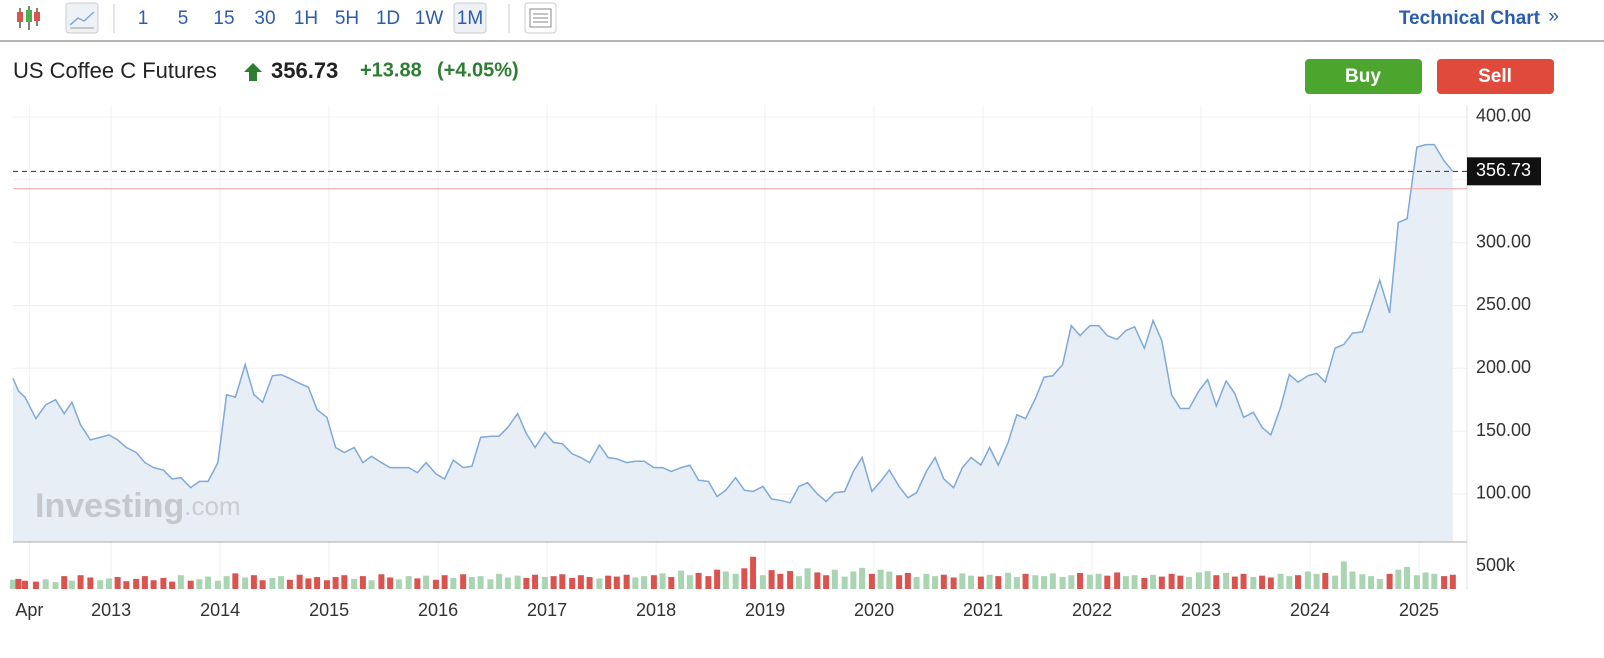  What do you see at coordinates (143, 18) in the screenshot?
I see `interval-button: 1` at bounding box center [143, 18].